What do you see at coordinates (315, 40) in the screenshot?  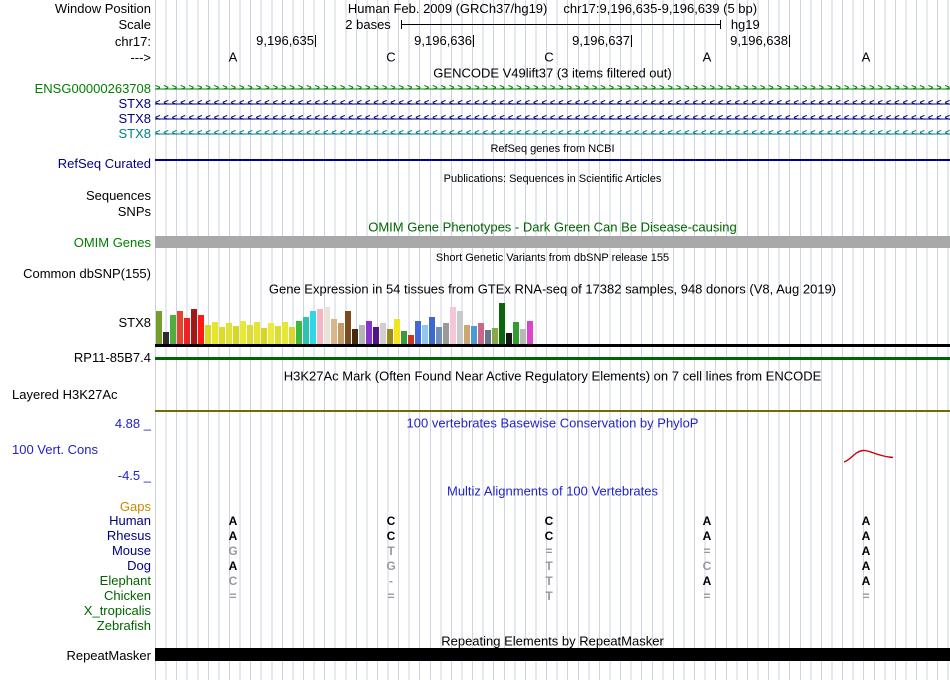 I see `tick-mark` at bounding box center [315, 40].